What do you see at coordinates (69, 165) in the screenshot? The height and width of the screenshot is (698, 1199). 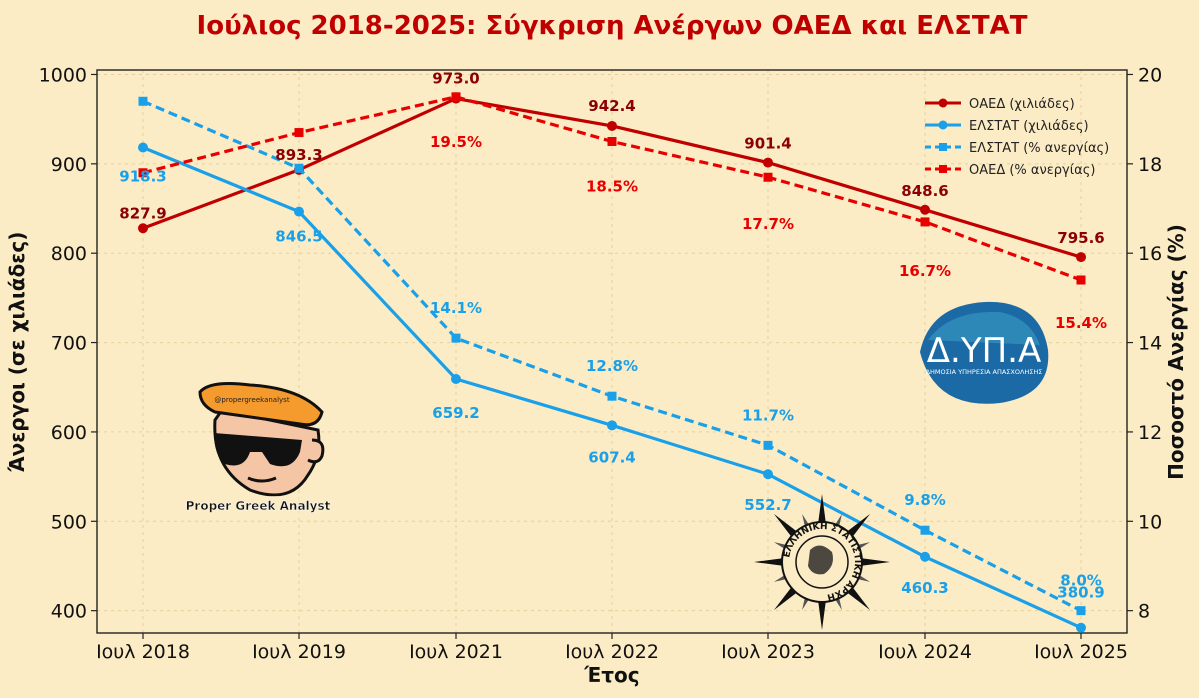 I see `y-tick-label: 900` at bounding box center [69, 165].